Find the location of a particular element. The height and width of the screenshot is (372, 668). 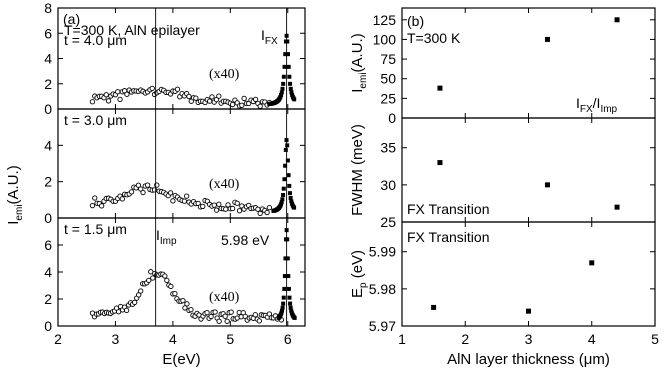

y-axis-label: FWHM (meV) is located at coordinates (357, 170).